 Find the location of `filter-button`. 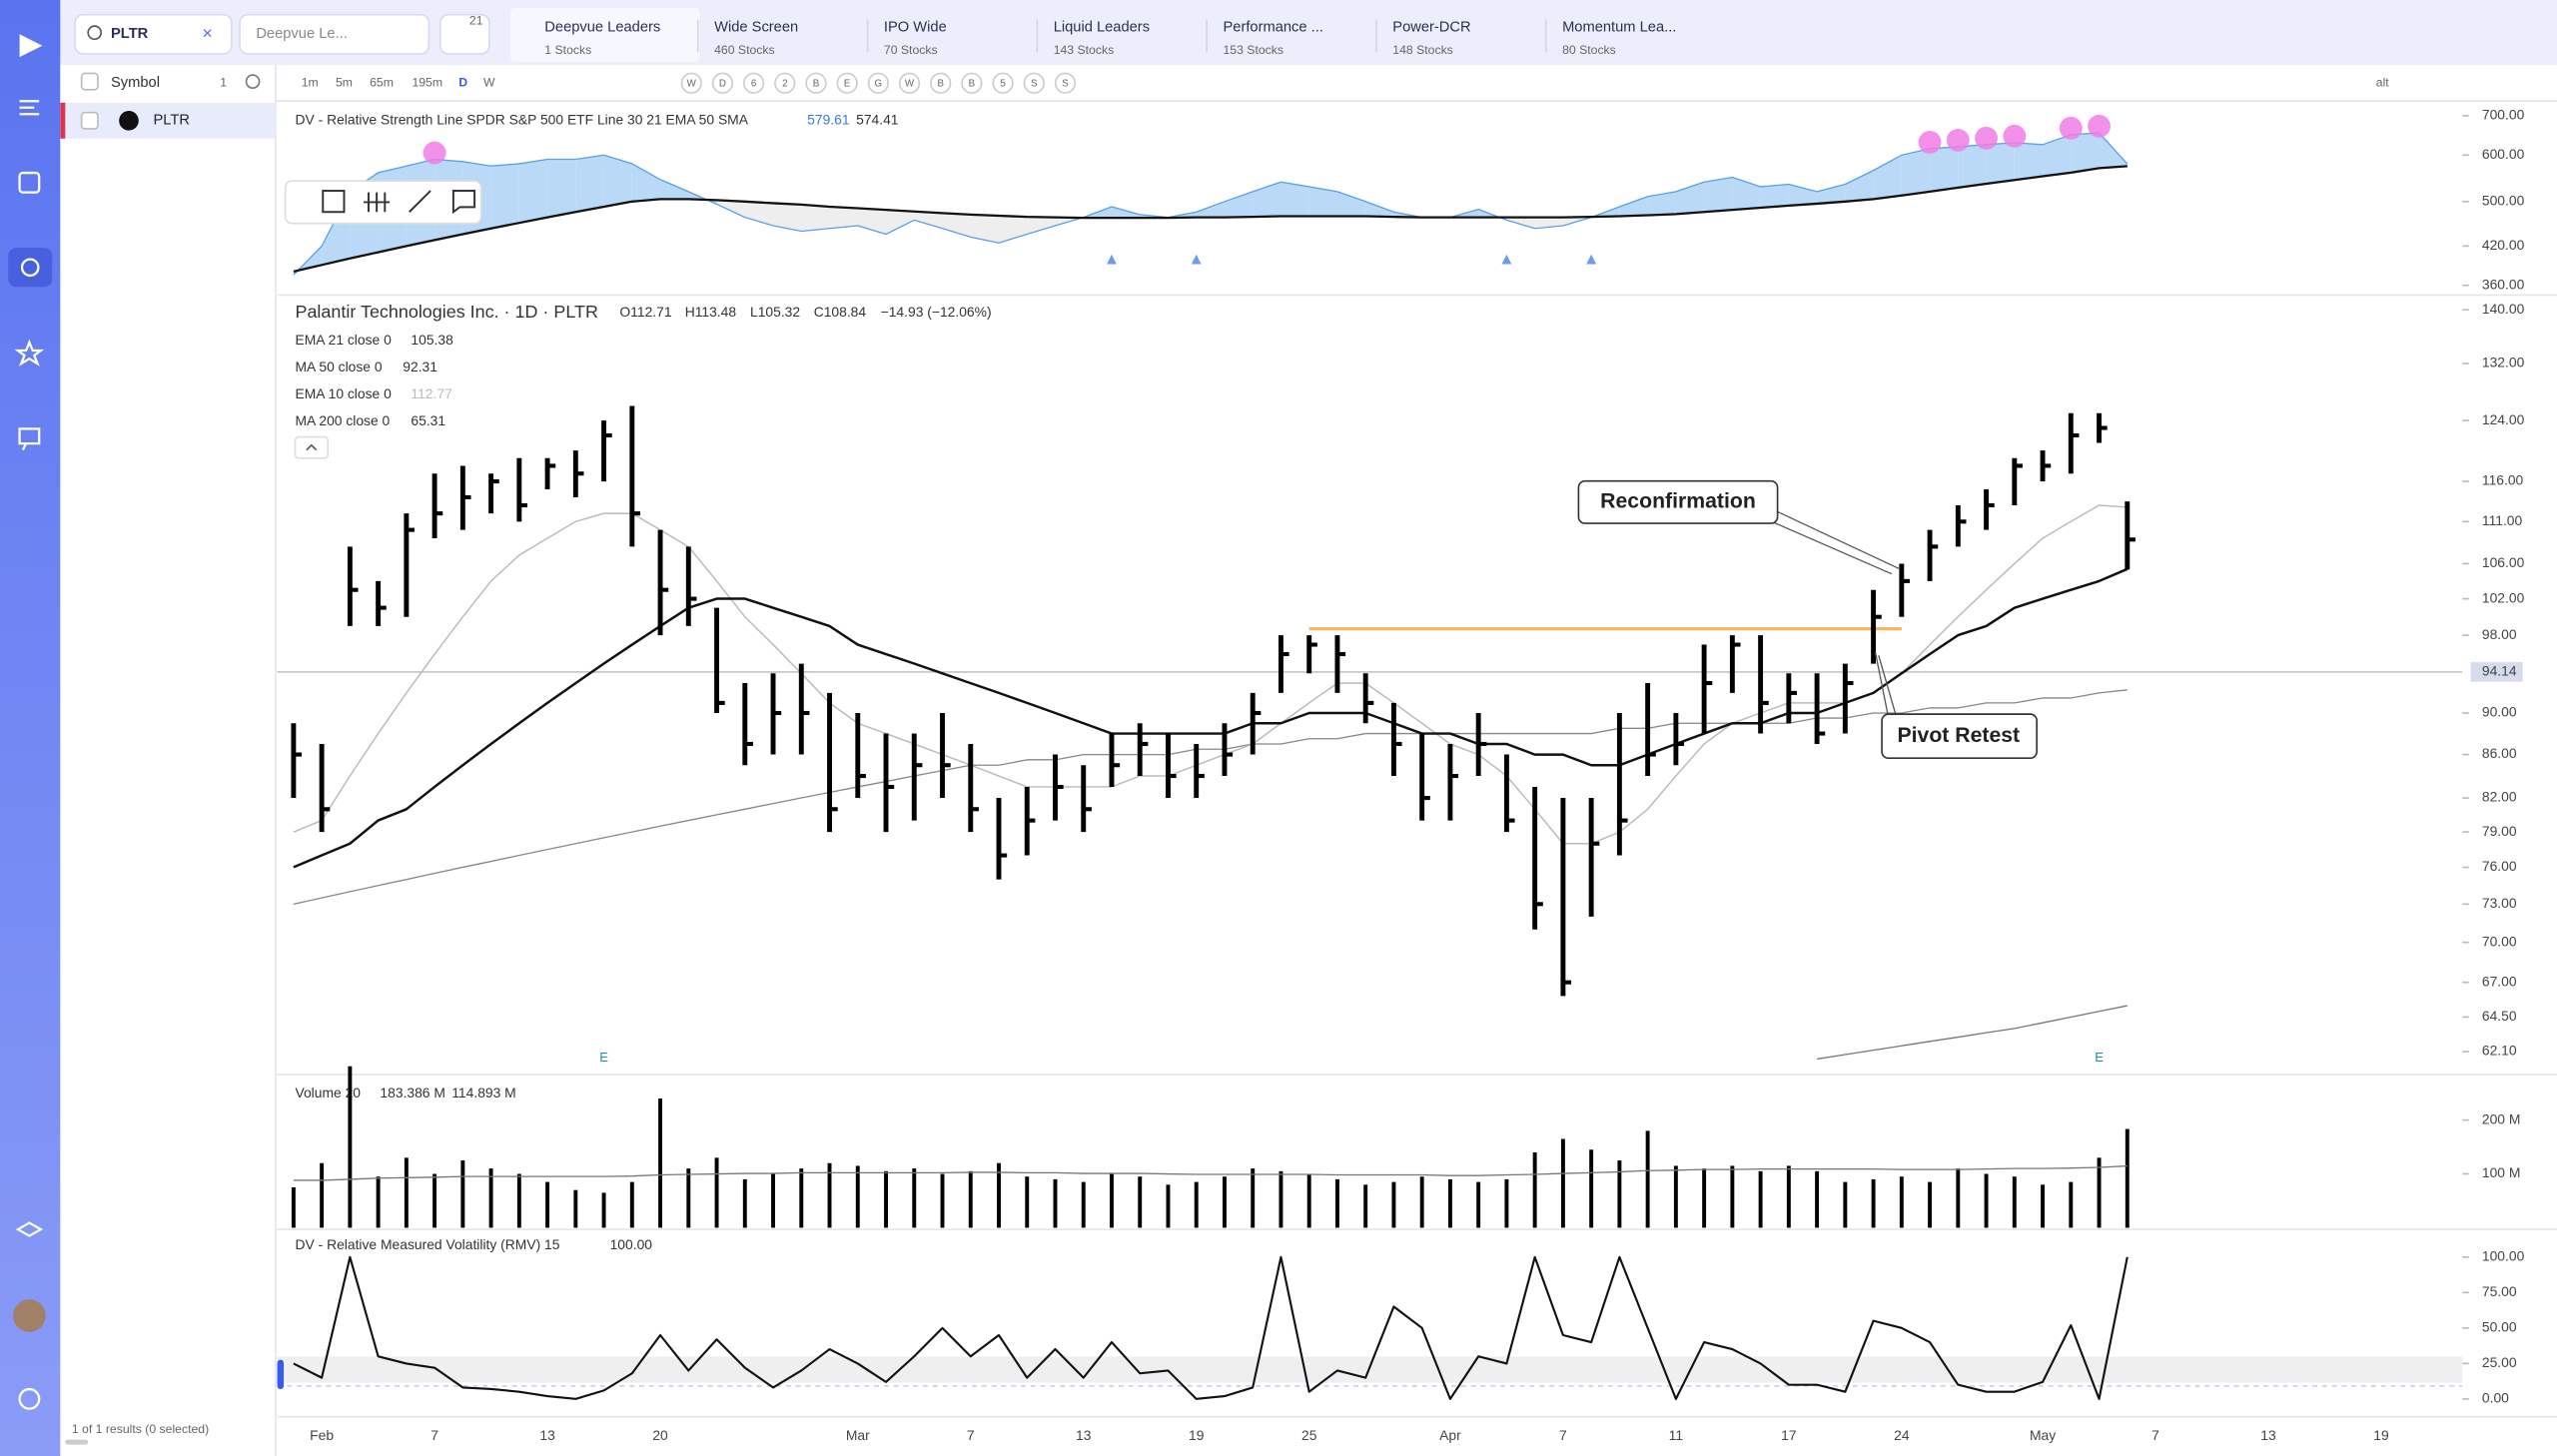

filter-button is located at coordinates (464, 34).